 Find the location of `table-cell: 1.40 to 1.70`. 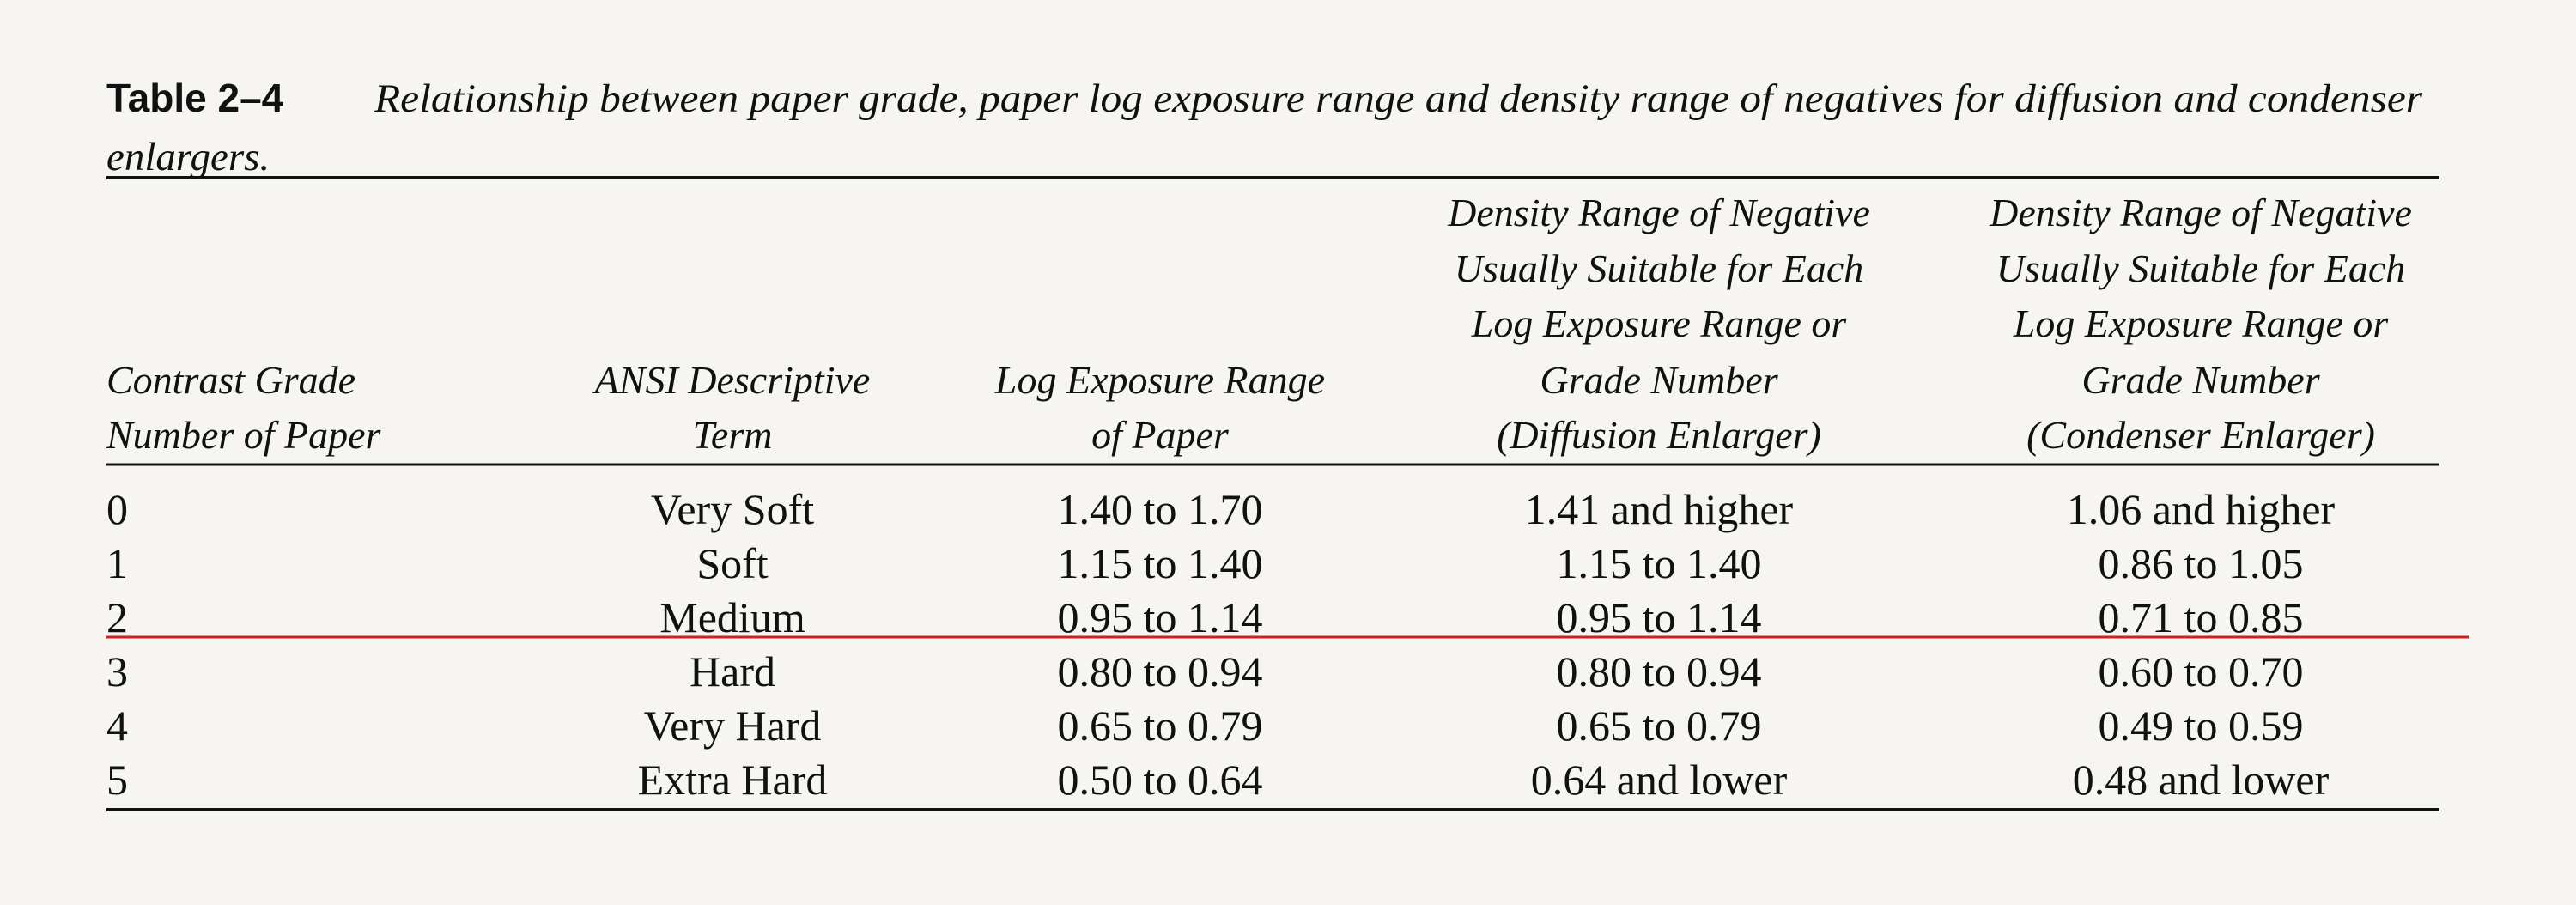

table-cell: 1.40 to 1.70 is located at coordinates (1160, 509).